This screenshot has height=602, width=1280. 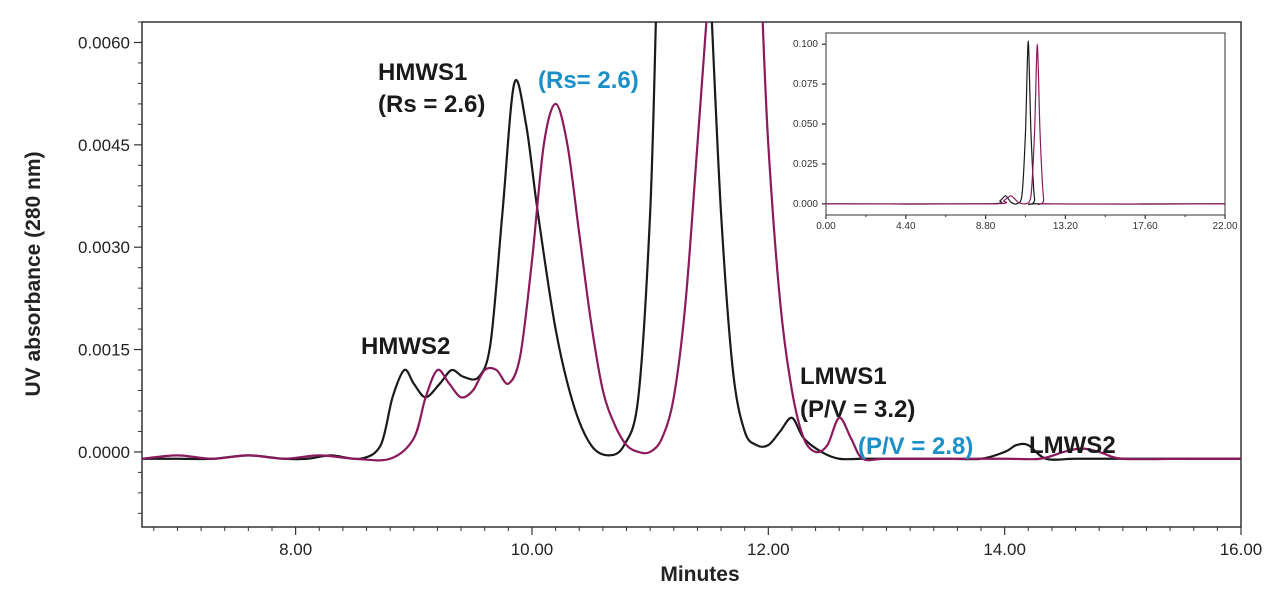 What do you see at coordinates (422, 72) in the screenshot?
I see `annotation-hmws1-label: HMWS1` at bounding box center [422, 72].